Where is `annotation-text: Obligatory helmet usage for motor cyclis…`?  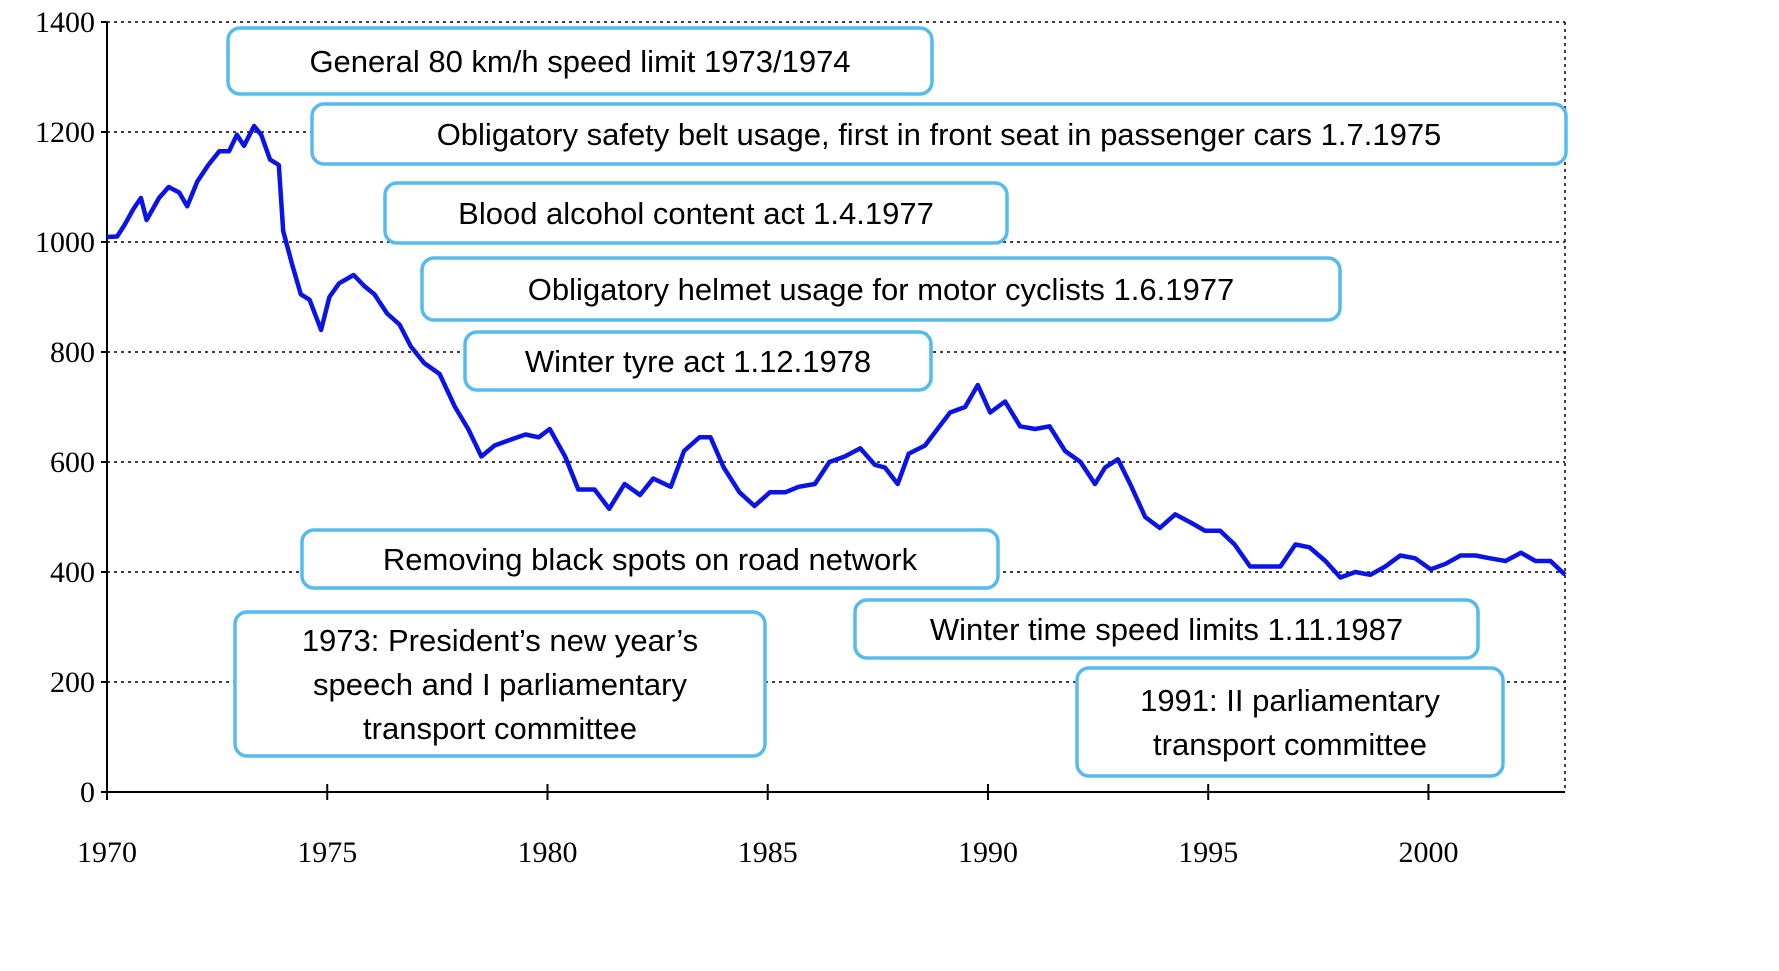 annotation-text: Obligatory helmet usage for motor cyclis… is located at coordinates (881, 289).